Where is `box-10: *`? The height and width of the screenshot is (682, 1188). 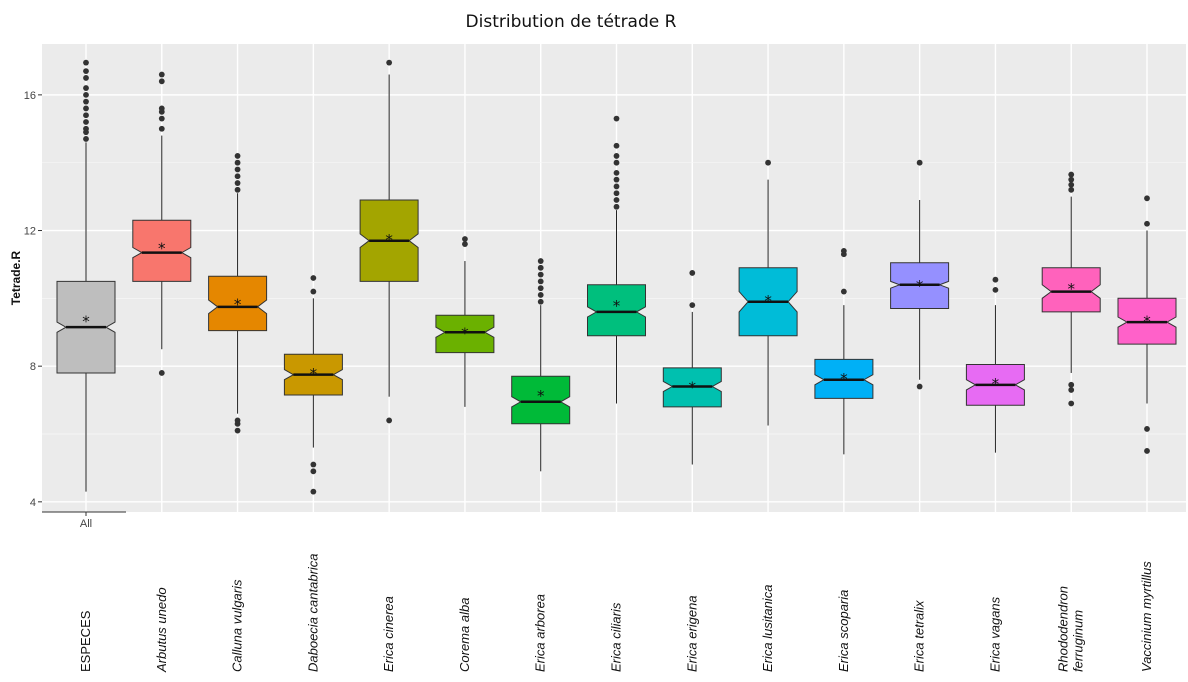
box-10: * is located at coordinates (768, 292).